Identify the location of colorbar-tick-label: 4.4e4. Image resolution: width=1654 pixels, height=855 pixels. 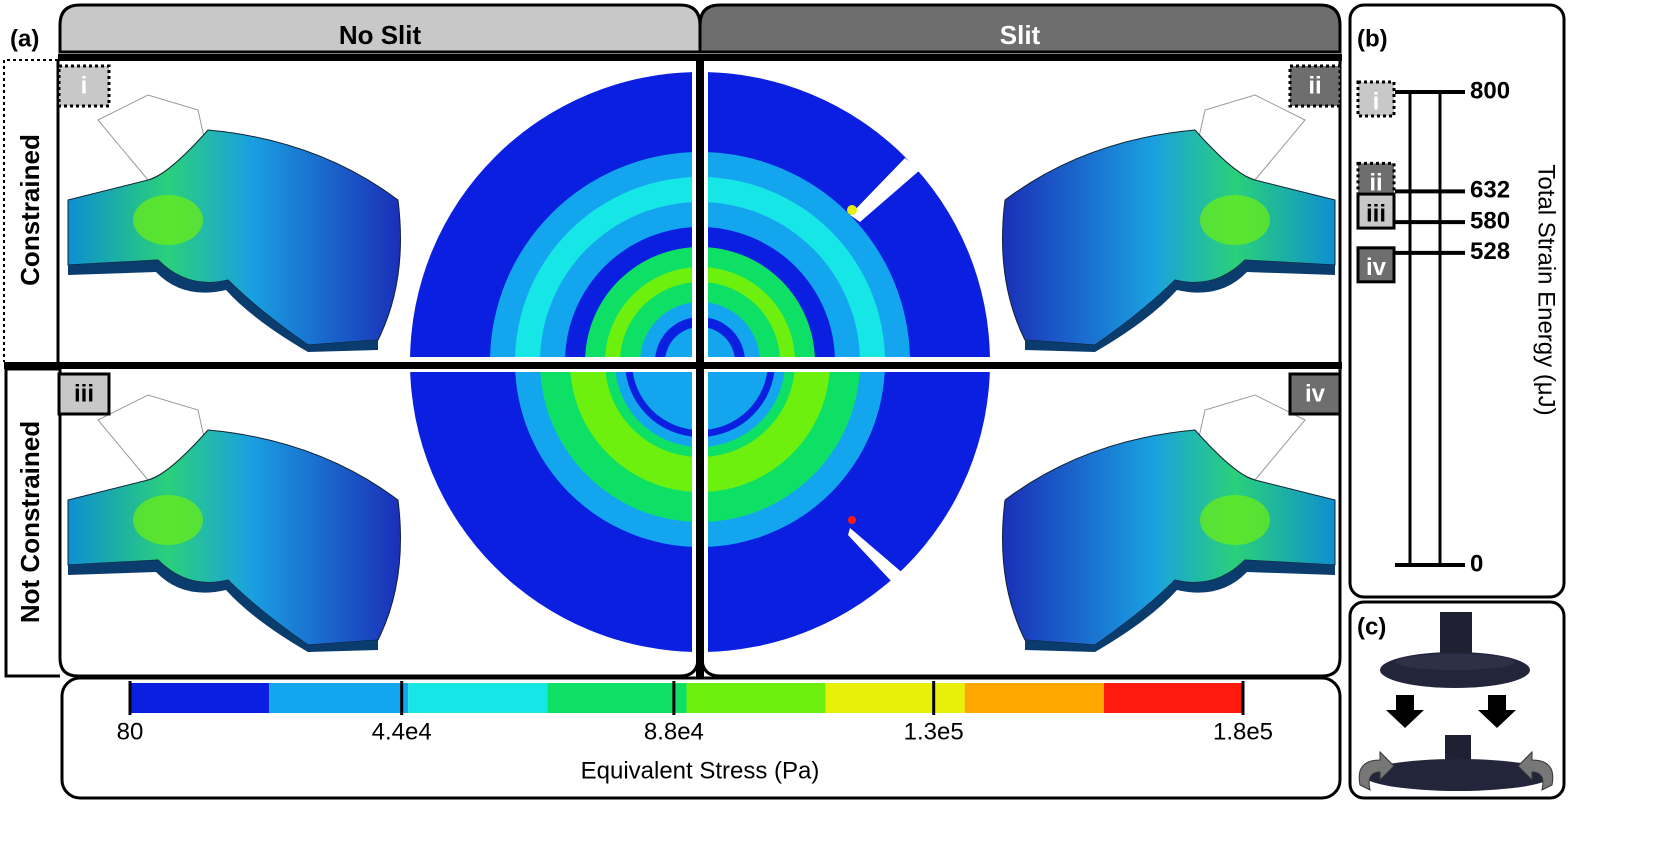
(402, 731).